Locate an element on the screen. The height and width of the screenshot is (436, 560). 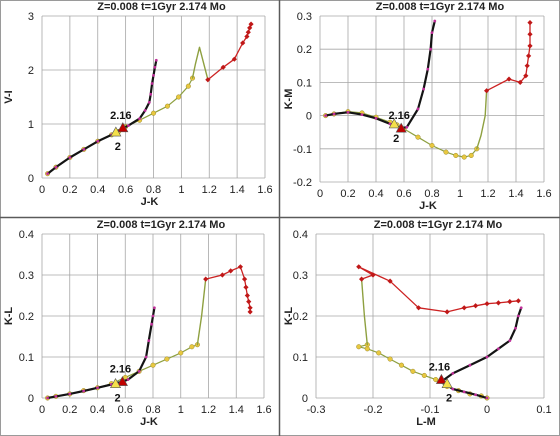
y-axis-label: K-M is located at coordinates (289, 99).